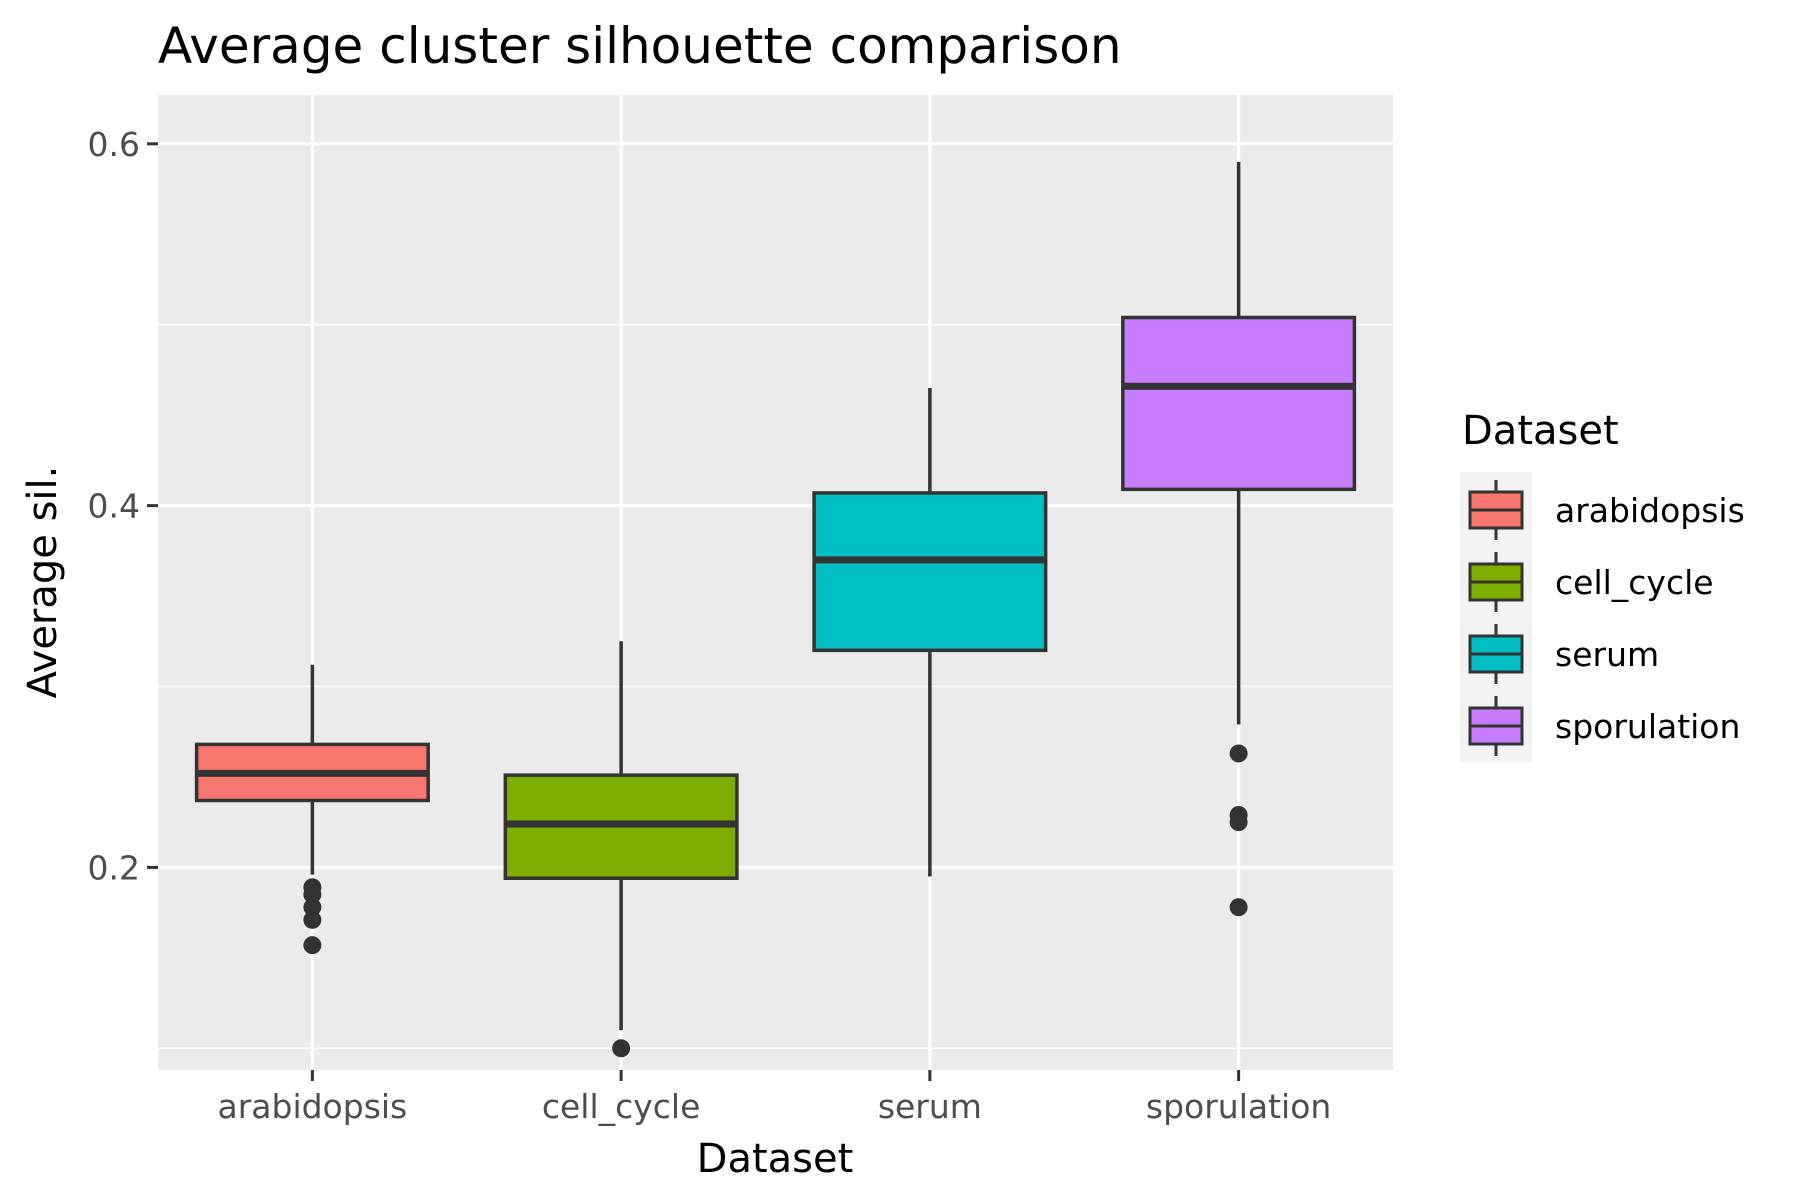 Image resolution: width=1800 pixels, height=1200 pixels. Describe the element at coordinates (774, 1098) in the screenshot. I see `x-axis: arabidopsis cell_cycle serum sporulation` at that location.